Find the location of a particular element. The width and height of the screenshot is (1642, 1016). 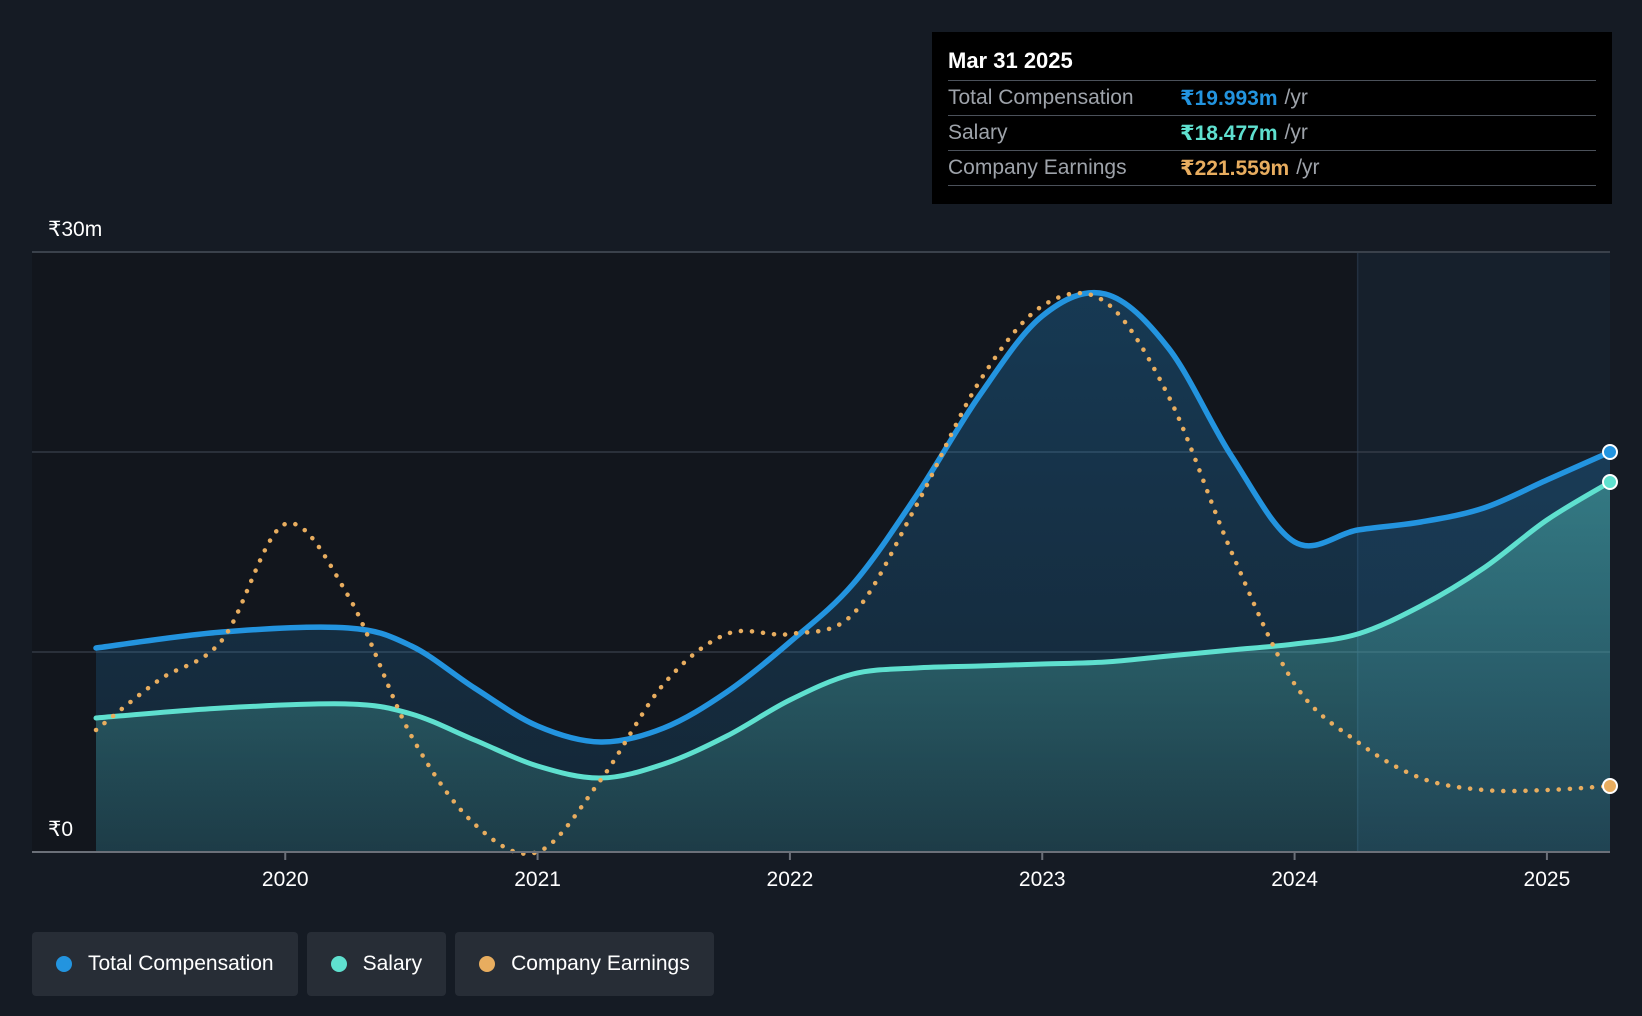

tooltip-value: ₹221.559m is located at coordinates (1235, 168).